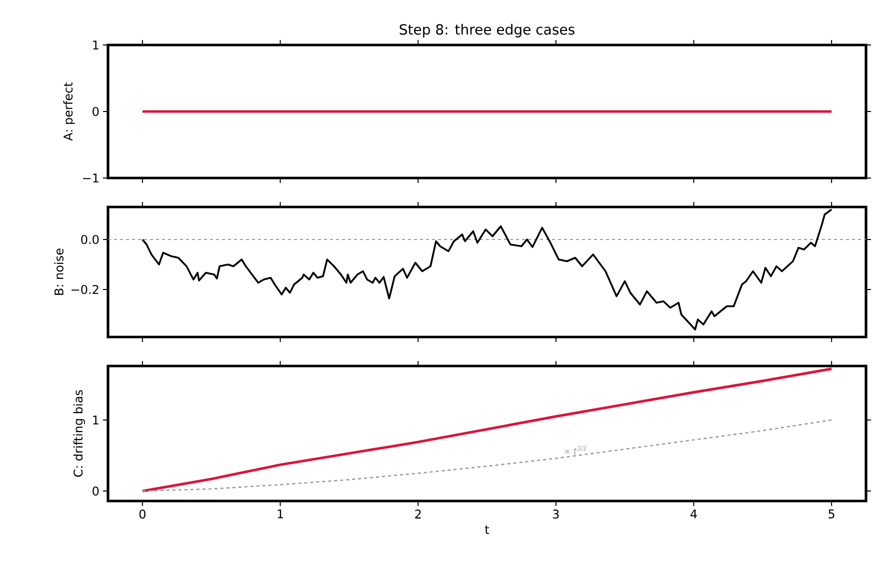 The width and height of the screenshot is (880, 573). I want to click on y-axis-title: A: perfect, so click(69, 111).